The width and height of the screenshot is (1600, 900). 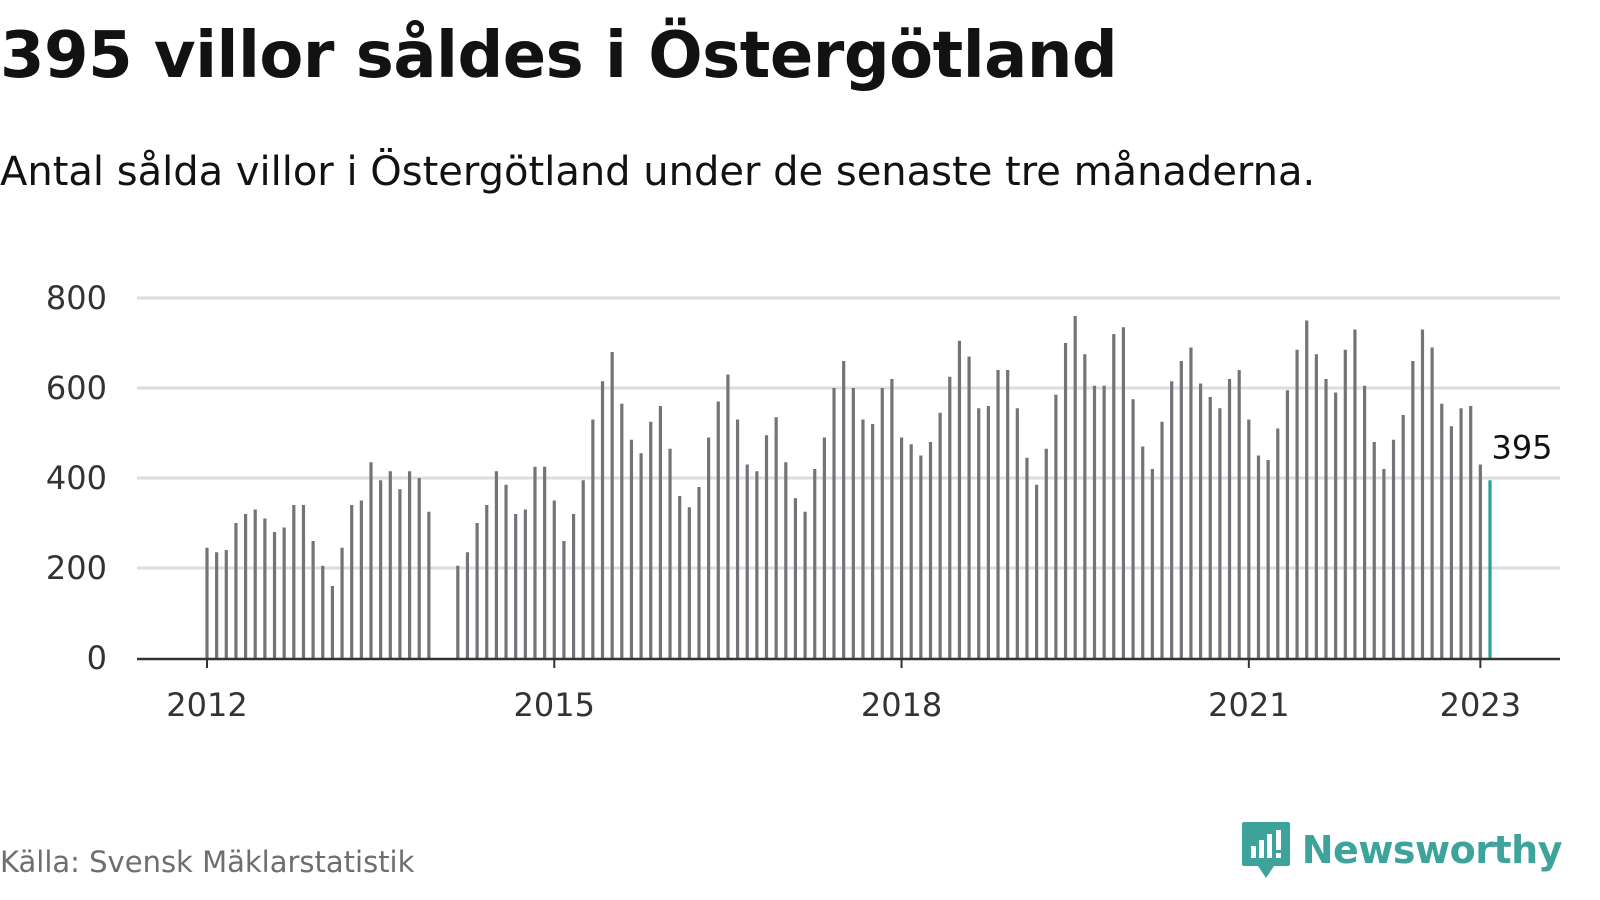 What do you see at coordinates (206, 705) in the screenshot?
I see `x-tick-label: 2012` at bounding box center [206, 705].